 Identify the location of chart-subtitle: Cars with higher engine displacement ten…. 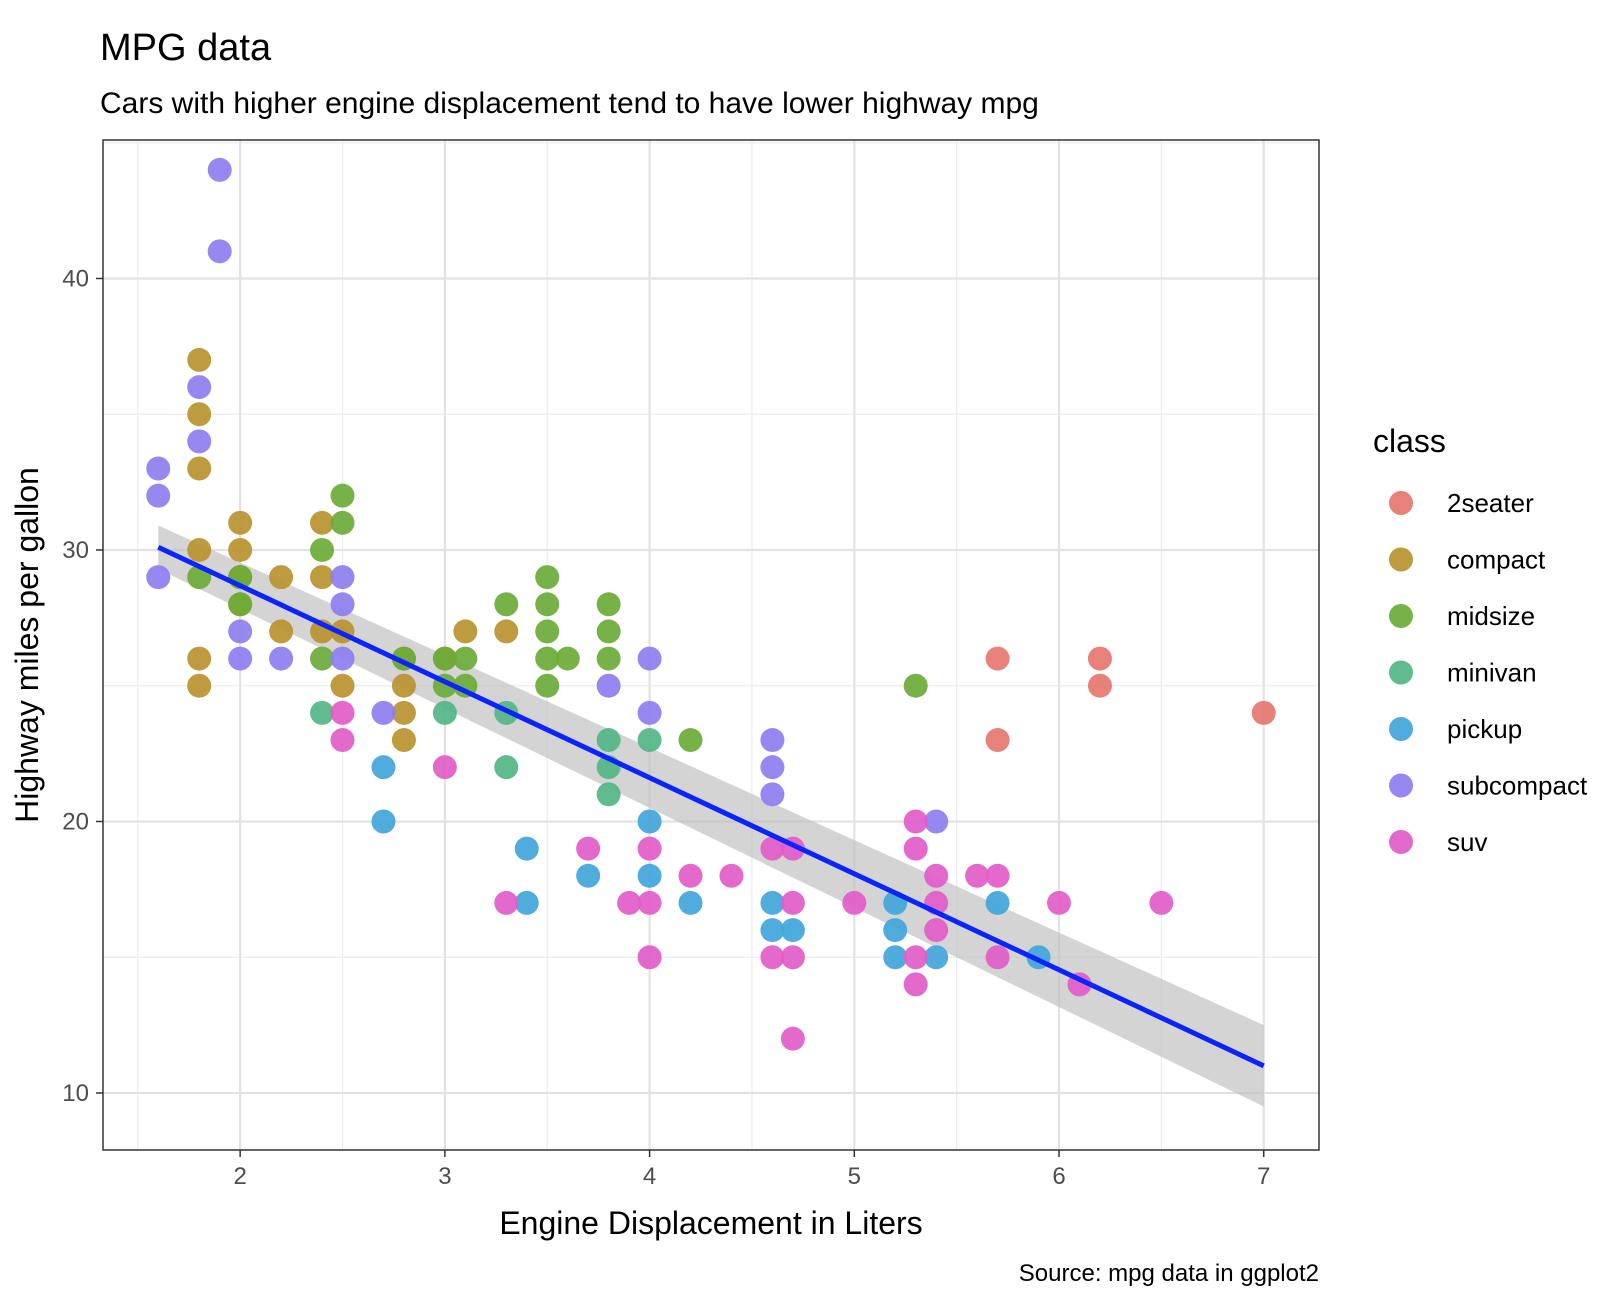
(569, 103).